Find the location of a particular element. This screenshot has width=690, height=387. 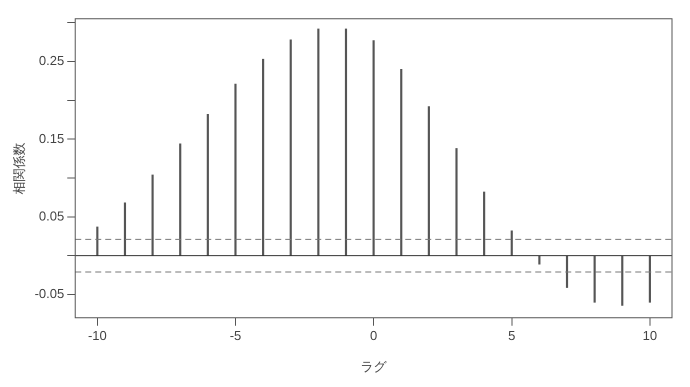

x-axis-title: ラグ is located at coordinates (374, 366).